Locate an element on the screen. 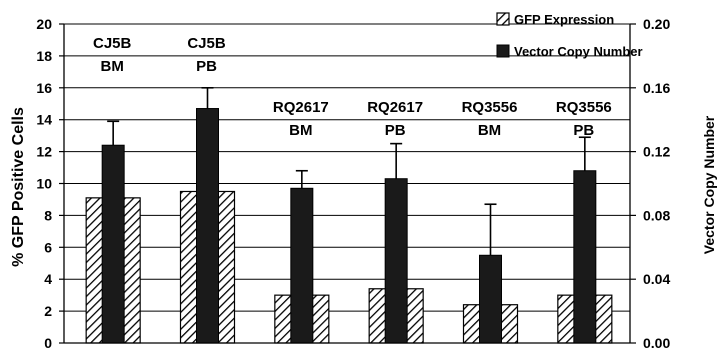 Image resolution: width=726 pixels, height=348 pixels. y2-tick-label: 0.00 is located at coordinates (656, 341).